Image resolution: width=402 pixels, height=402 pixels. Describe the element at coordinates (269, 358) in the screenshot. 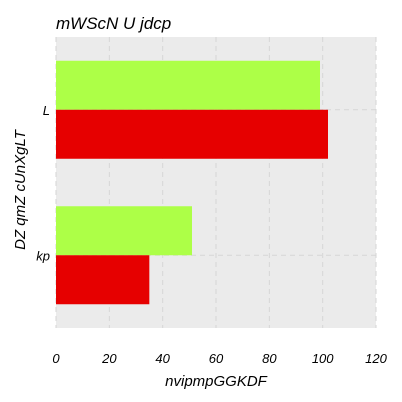

I see `x-tick-label: 80` at that location.